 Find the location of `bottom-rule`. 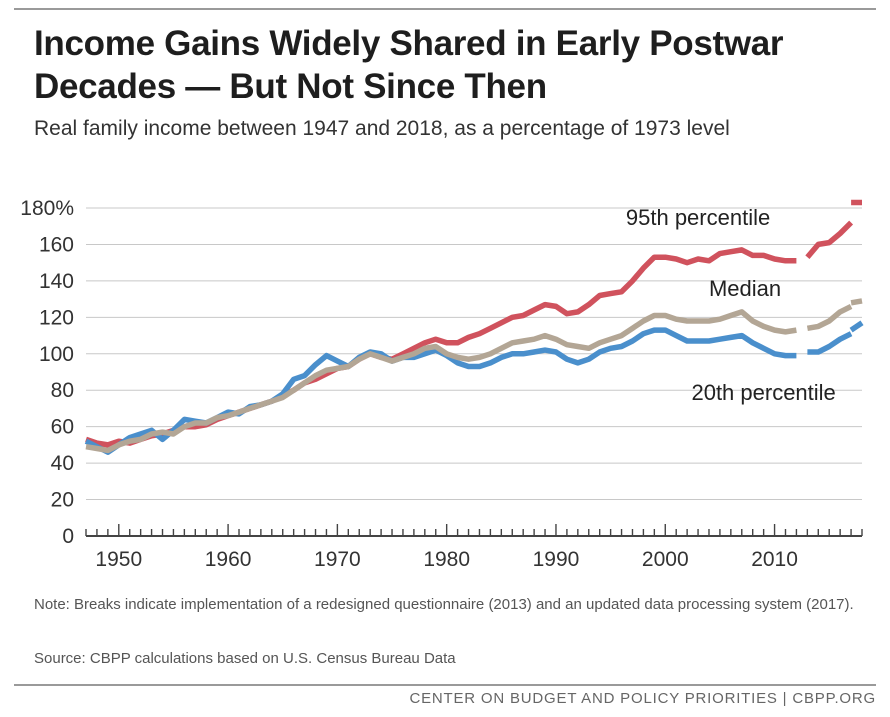

bottom-rule is located at coordinates (445, 685).